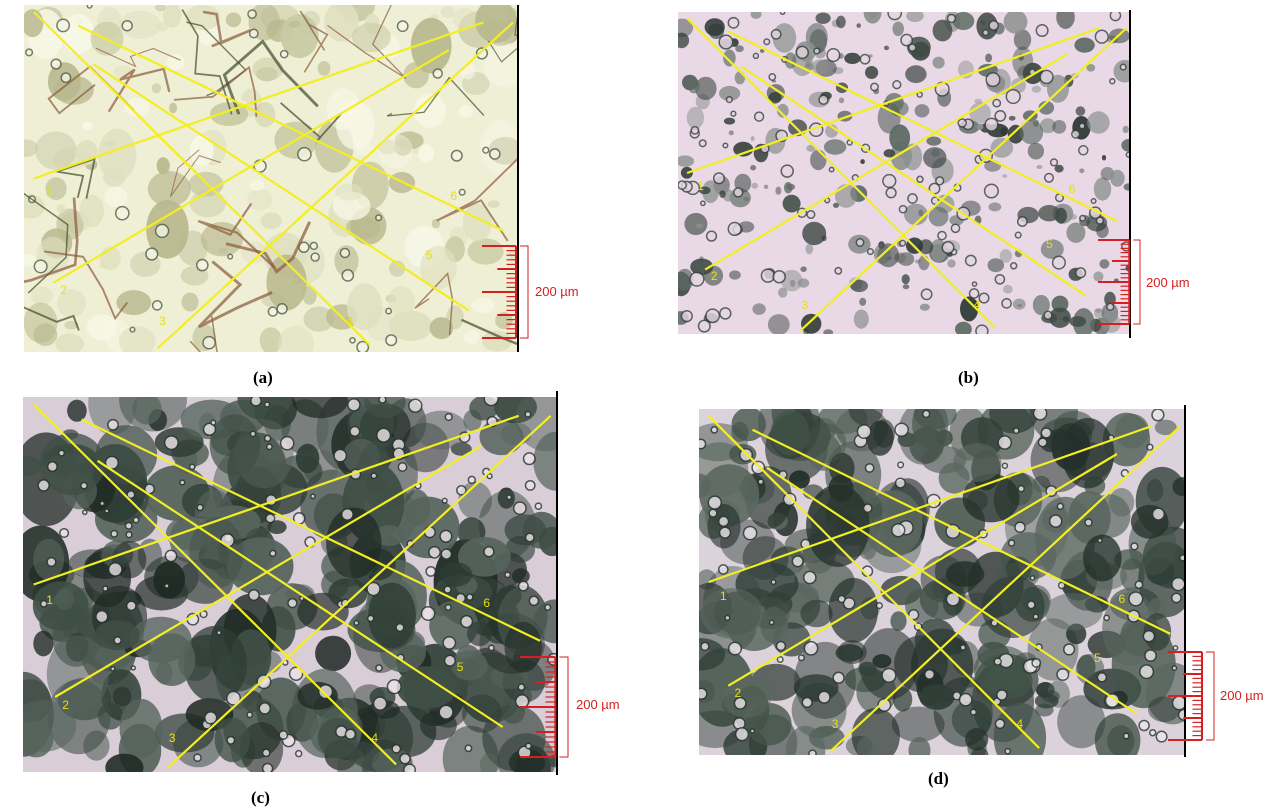 The image size is (1285, 812). What do you see at coordinates (429, 254) in the screenshot?
I see `line-number-5: 5` at bounding box center [429, 254].